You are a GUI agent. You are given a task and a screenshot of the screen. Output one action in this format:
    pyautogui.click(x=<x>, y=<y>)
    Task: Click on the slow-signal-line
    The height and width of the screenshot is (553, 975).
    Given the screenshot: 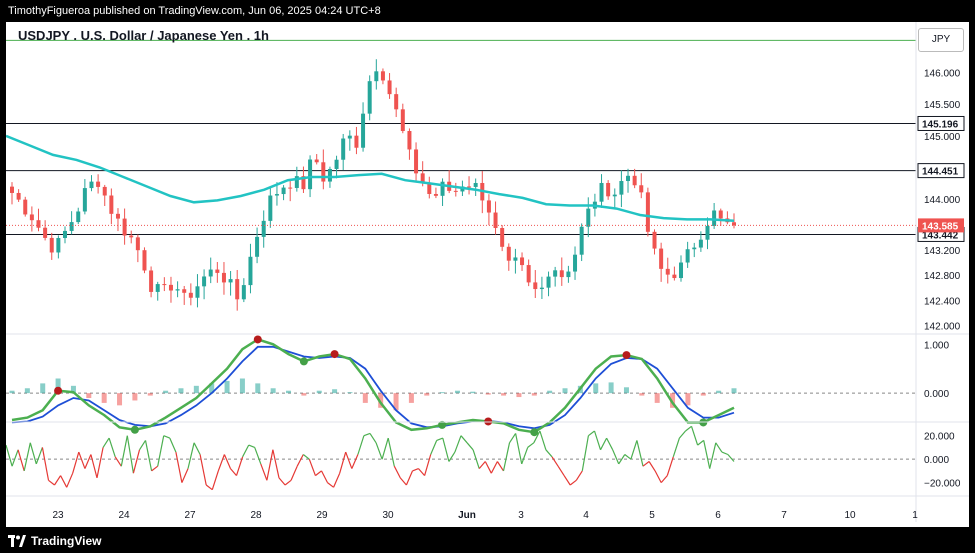 What is the action you would take?
    pyautogui.click(x=373, y=387)
    